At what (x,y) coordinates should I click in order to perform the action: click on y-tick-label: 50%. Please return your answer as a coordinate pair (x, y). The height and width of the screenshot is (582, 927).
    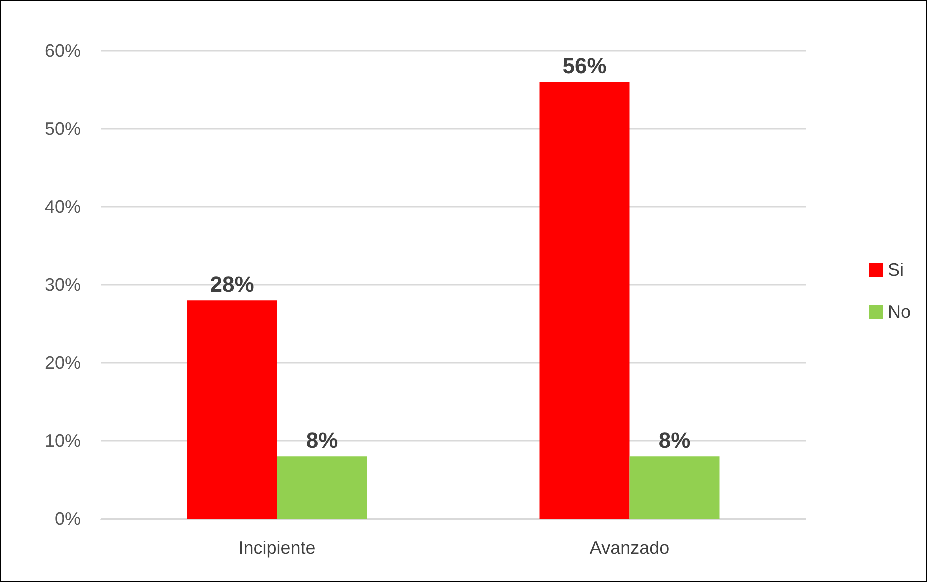
    Looking at the image, I should click on (62, 129).